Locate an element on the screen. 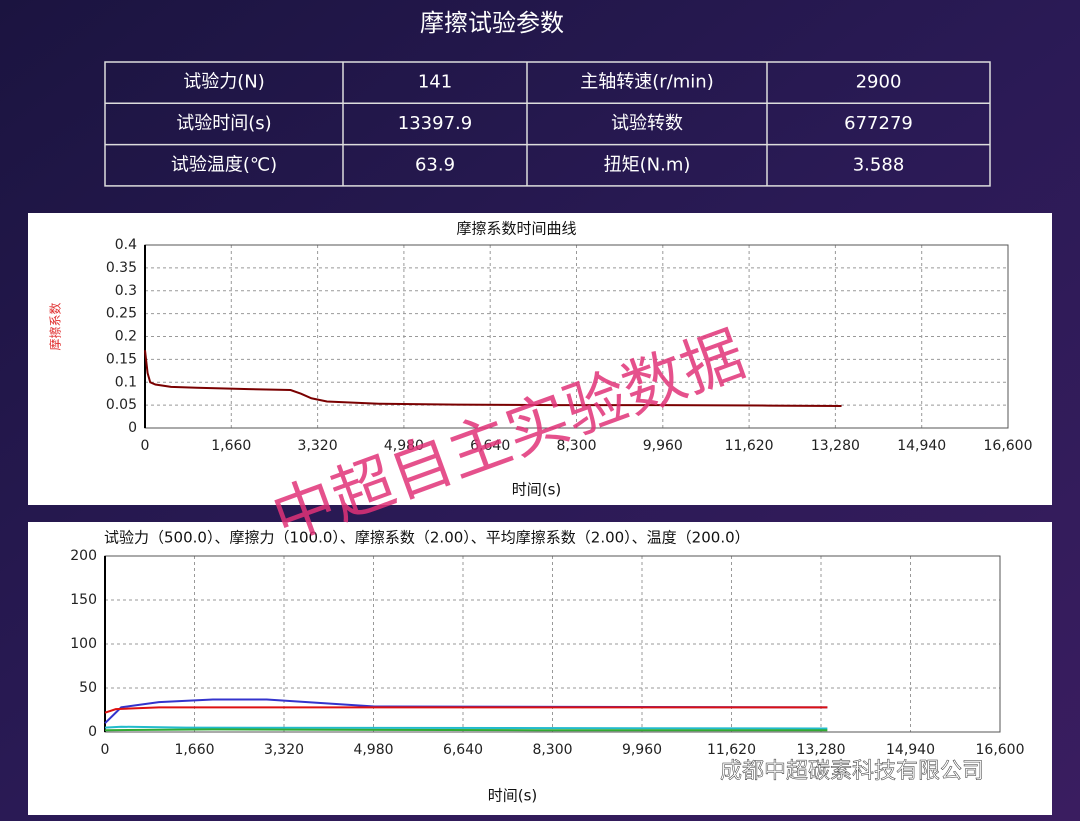 The height and width of the screenshot is (821, 1080). table-cell: 主轴转速(r/min) is located at coordinates (646, 82).